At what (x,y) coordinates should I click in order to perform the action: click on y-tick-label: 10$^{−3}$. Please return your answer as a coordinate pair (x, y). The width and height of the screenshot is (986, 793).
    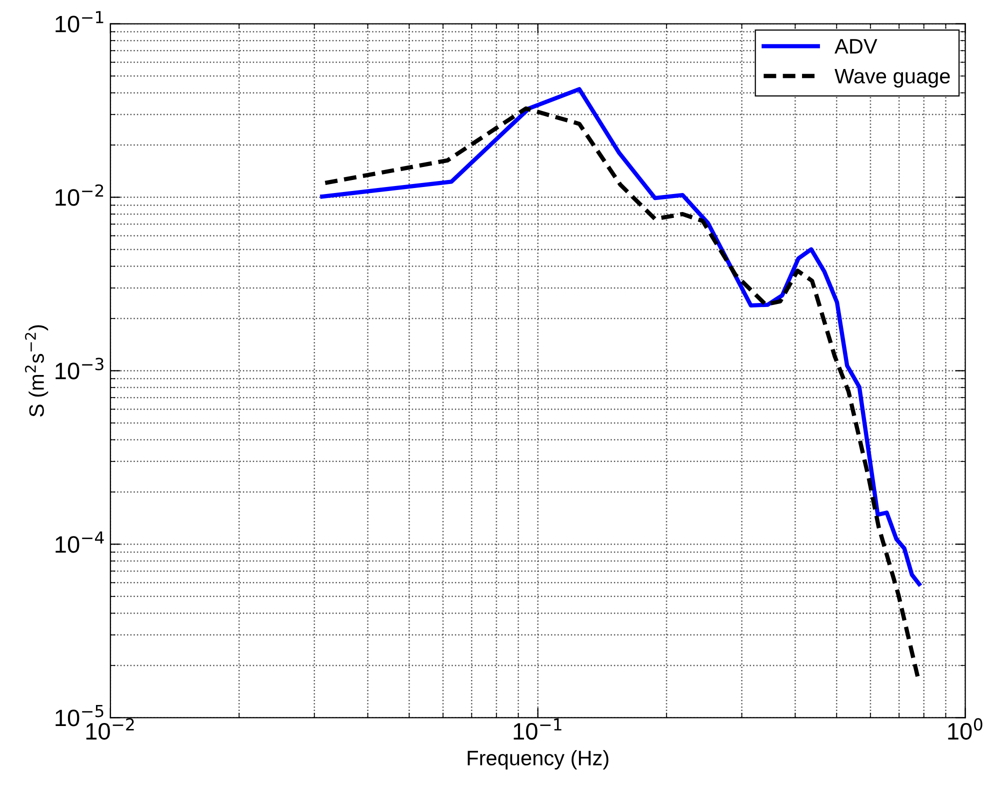
    Looking at the image, I should click on (80, 369).